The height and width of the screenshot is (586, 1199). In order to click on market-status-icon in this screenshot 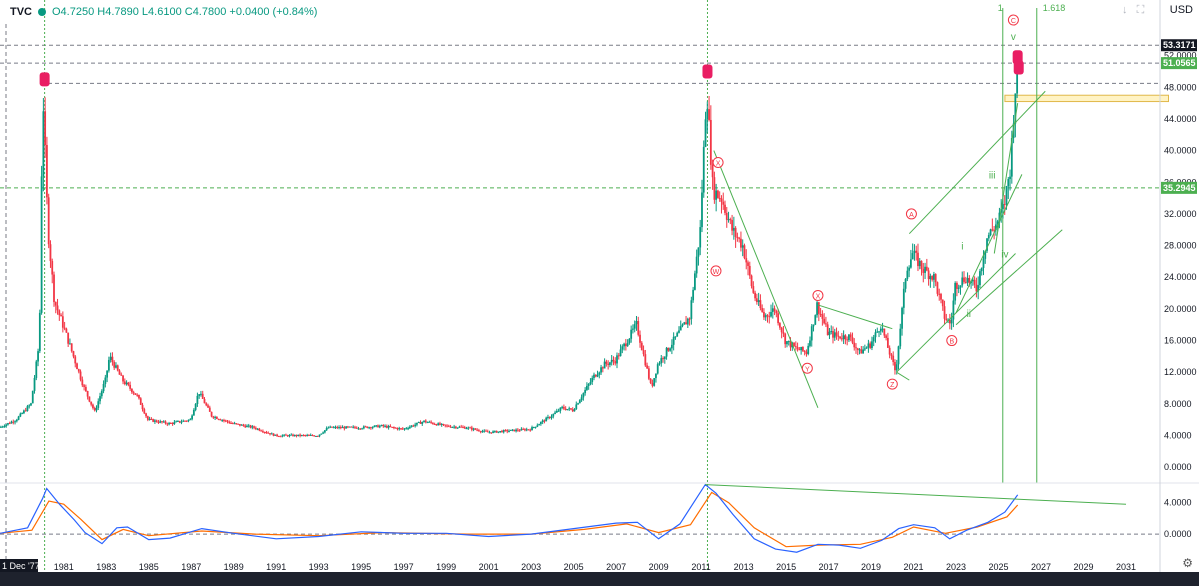, I will do `click(42, 12)`.